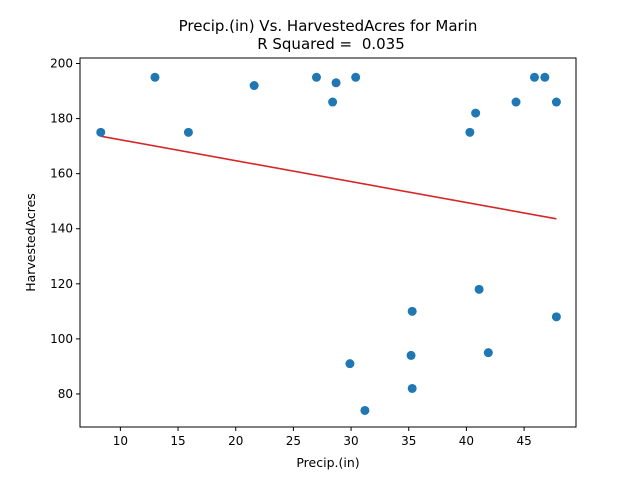 This screenshot has width=640, height=480. Describe the element at coordinates (307, 44) in the screenshot. I see `r-squared-label: R Squared =` at that location.